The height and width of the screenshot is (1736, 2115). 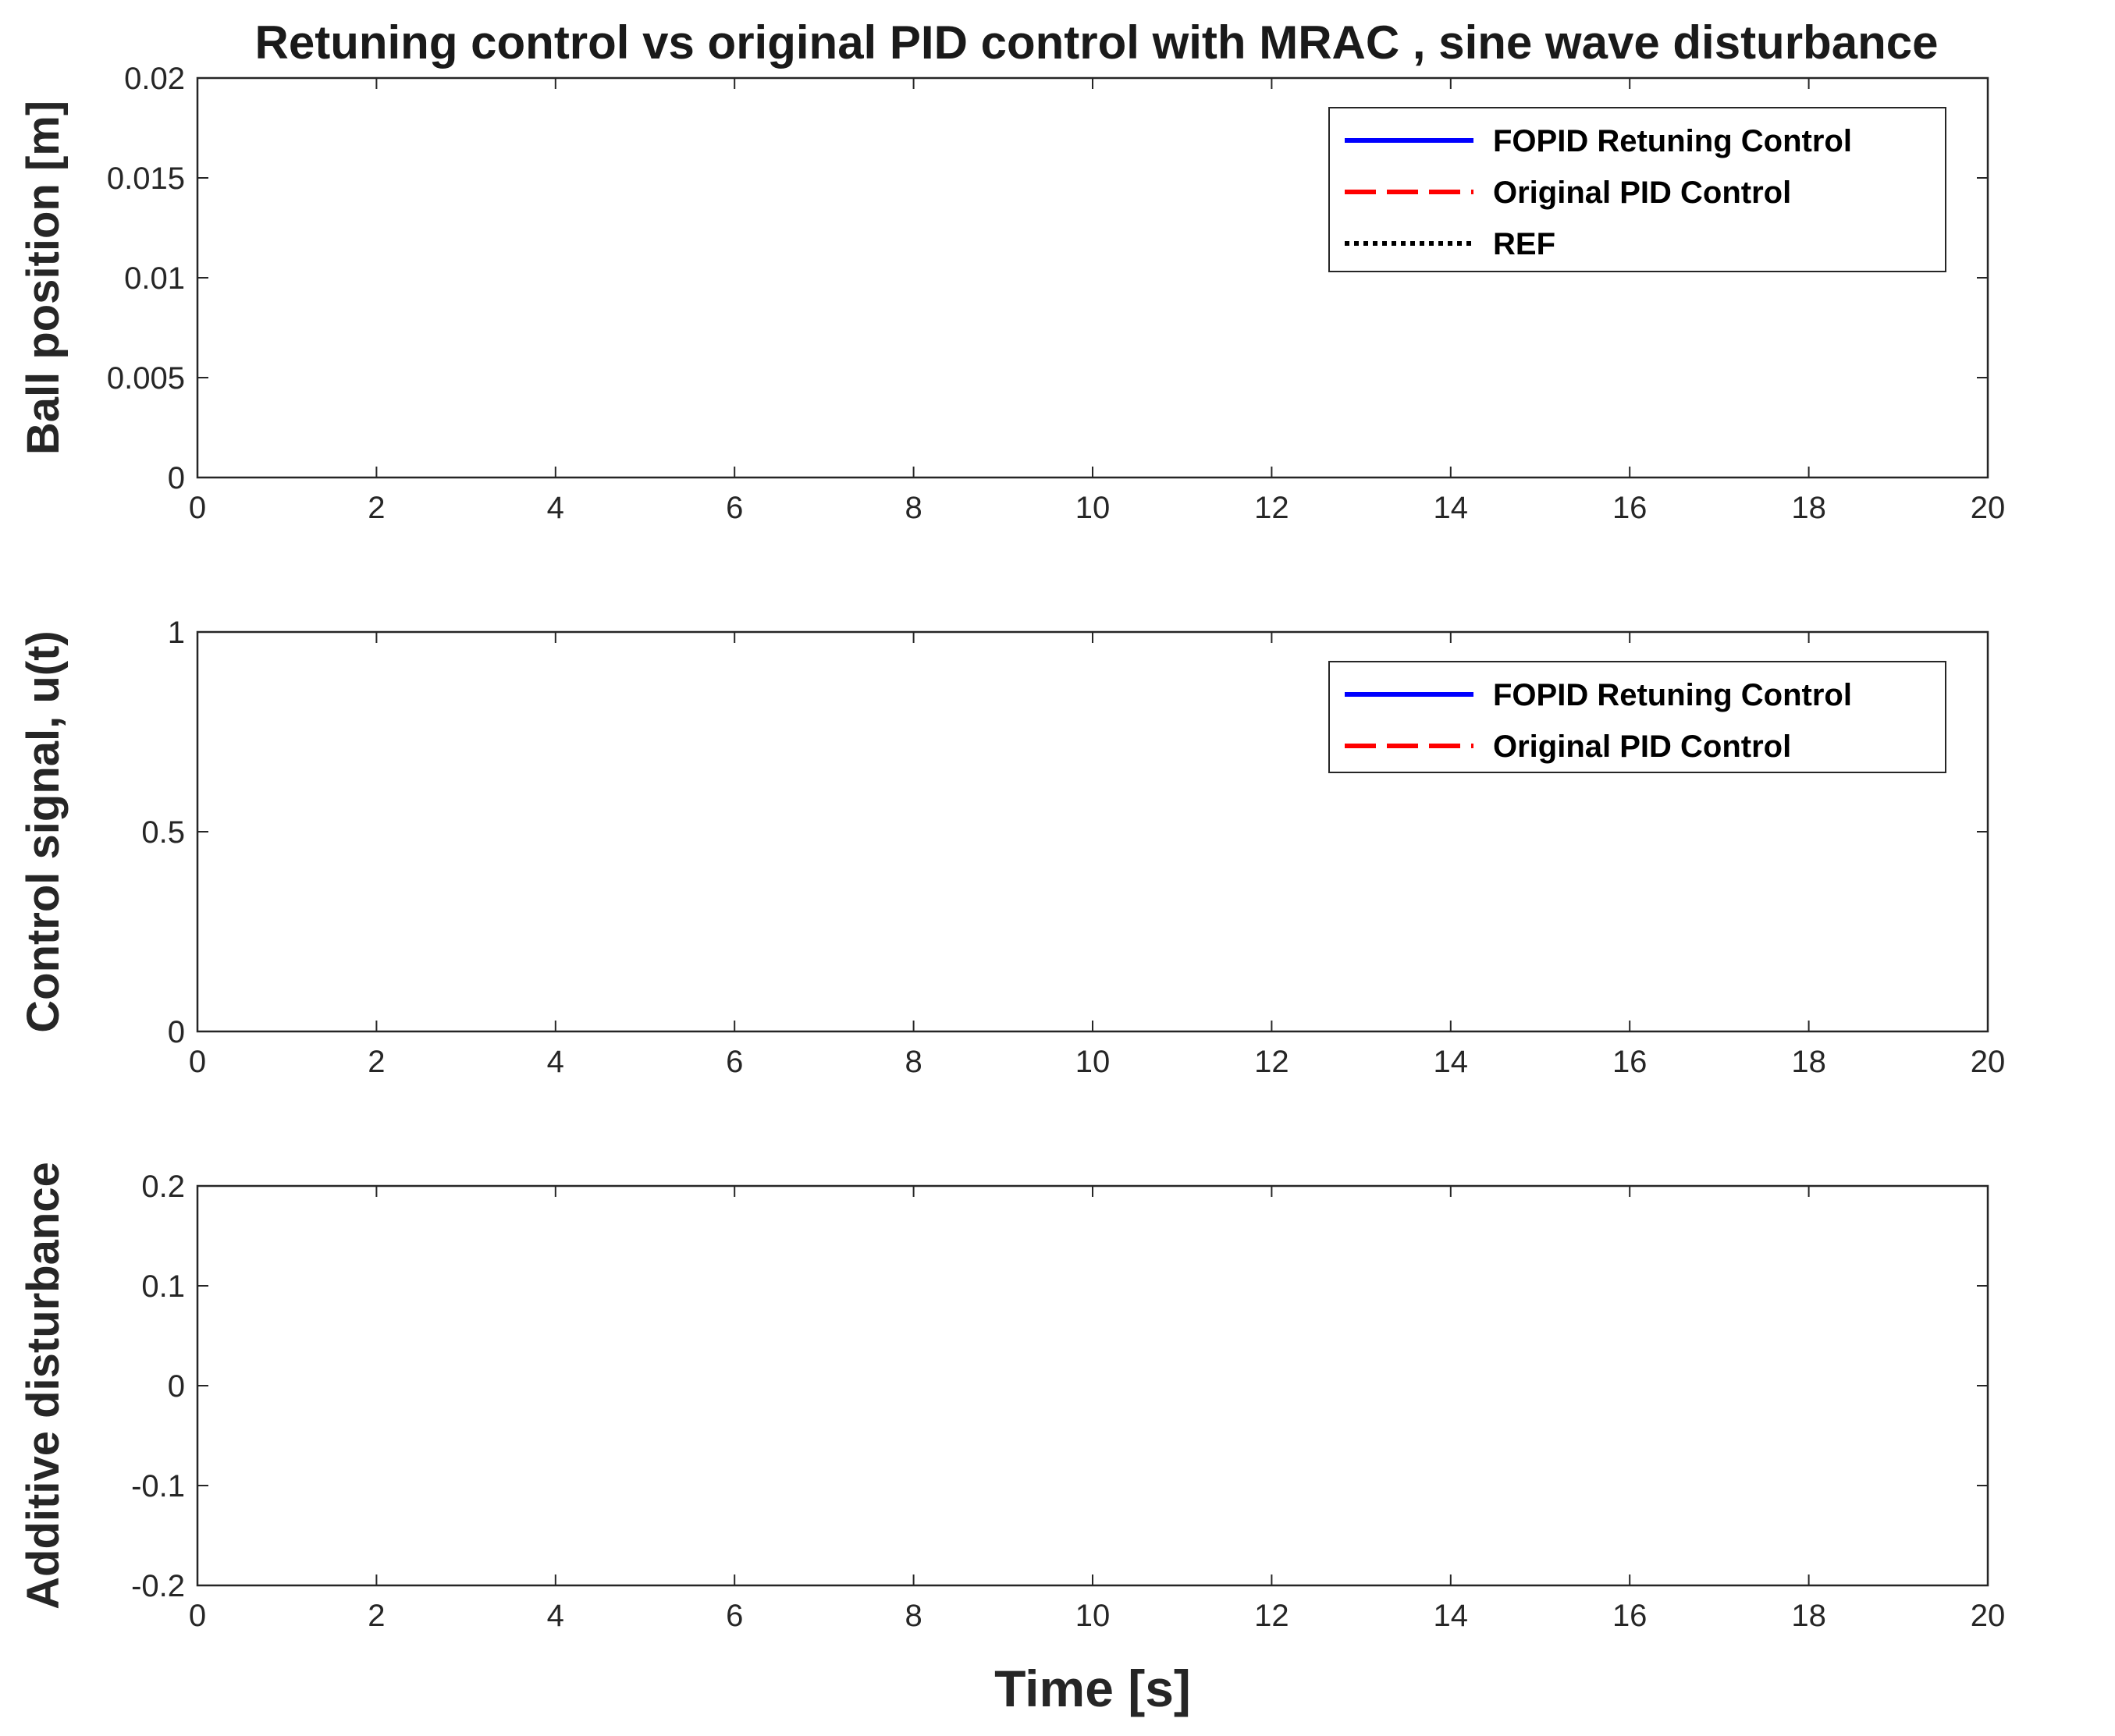 What do you see at coordinates (154, 79) in the screenshot?
I see `y-tick-label: 0.02` at bounding box center [154, 79].